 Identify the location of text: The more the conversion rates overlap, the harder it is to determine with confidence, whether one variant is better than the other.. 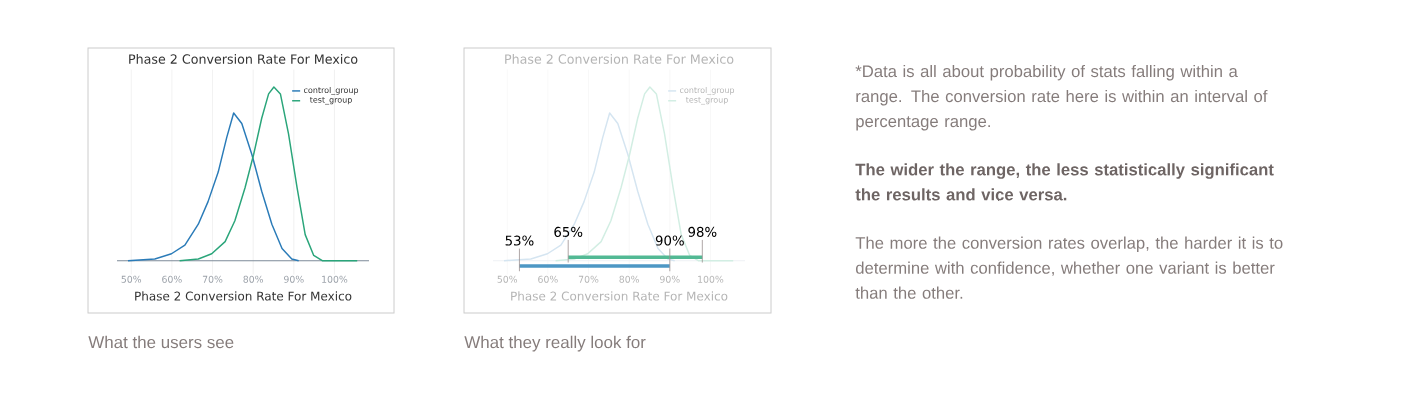
(1069, 267).